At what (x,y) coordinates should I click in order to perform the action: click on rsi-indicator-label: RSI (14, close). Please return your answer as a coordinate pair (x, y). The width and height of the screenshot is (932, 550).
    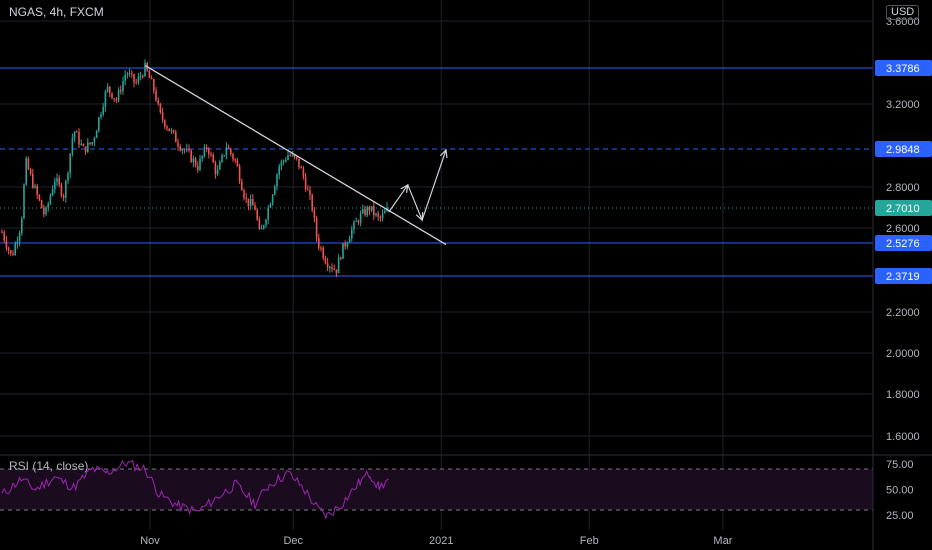
    Looking at the image, I should click on (49, 466).